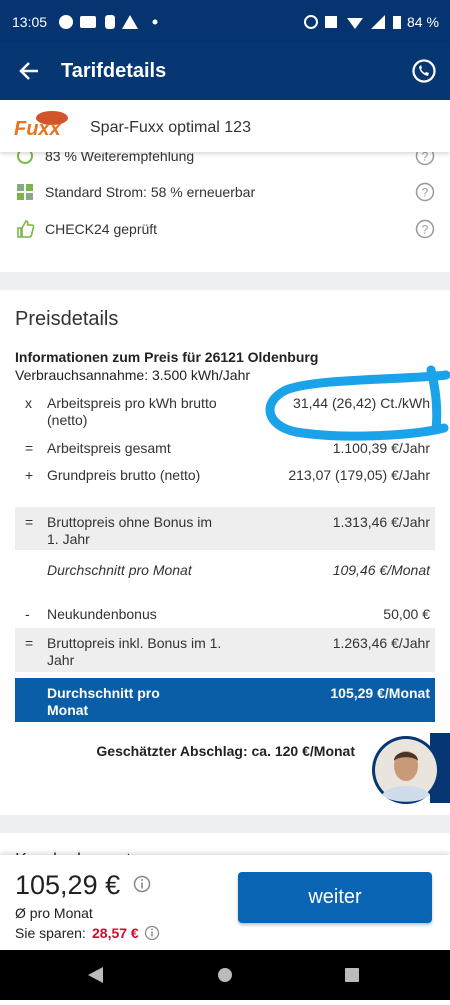 Image resolution: width=450 pixels, height=1005 pixels. I want to click on nav-home, so click(225, 975).